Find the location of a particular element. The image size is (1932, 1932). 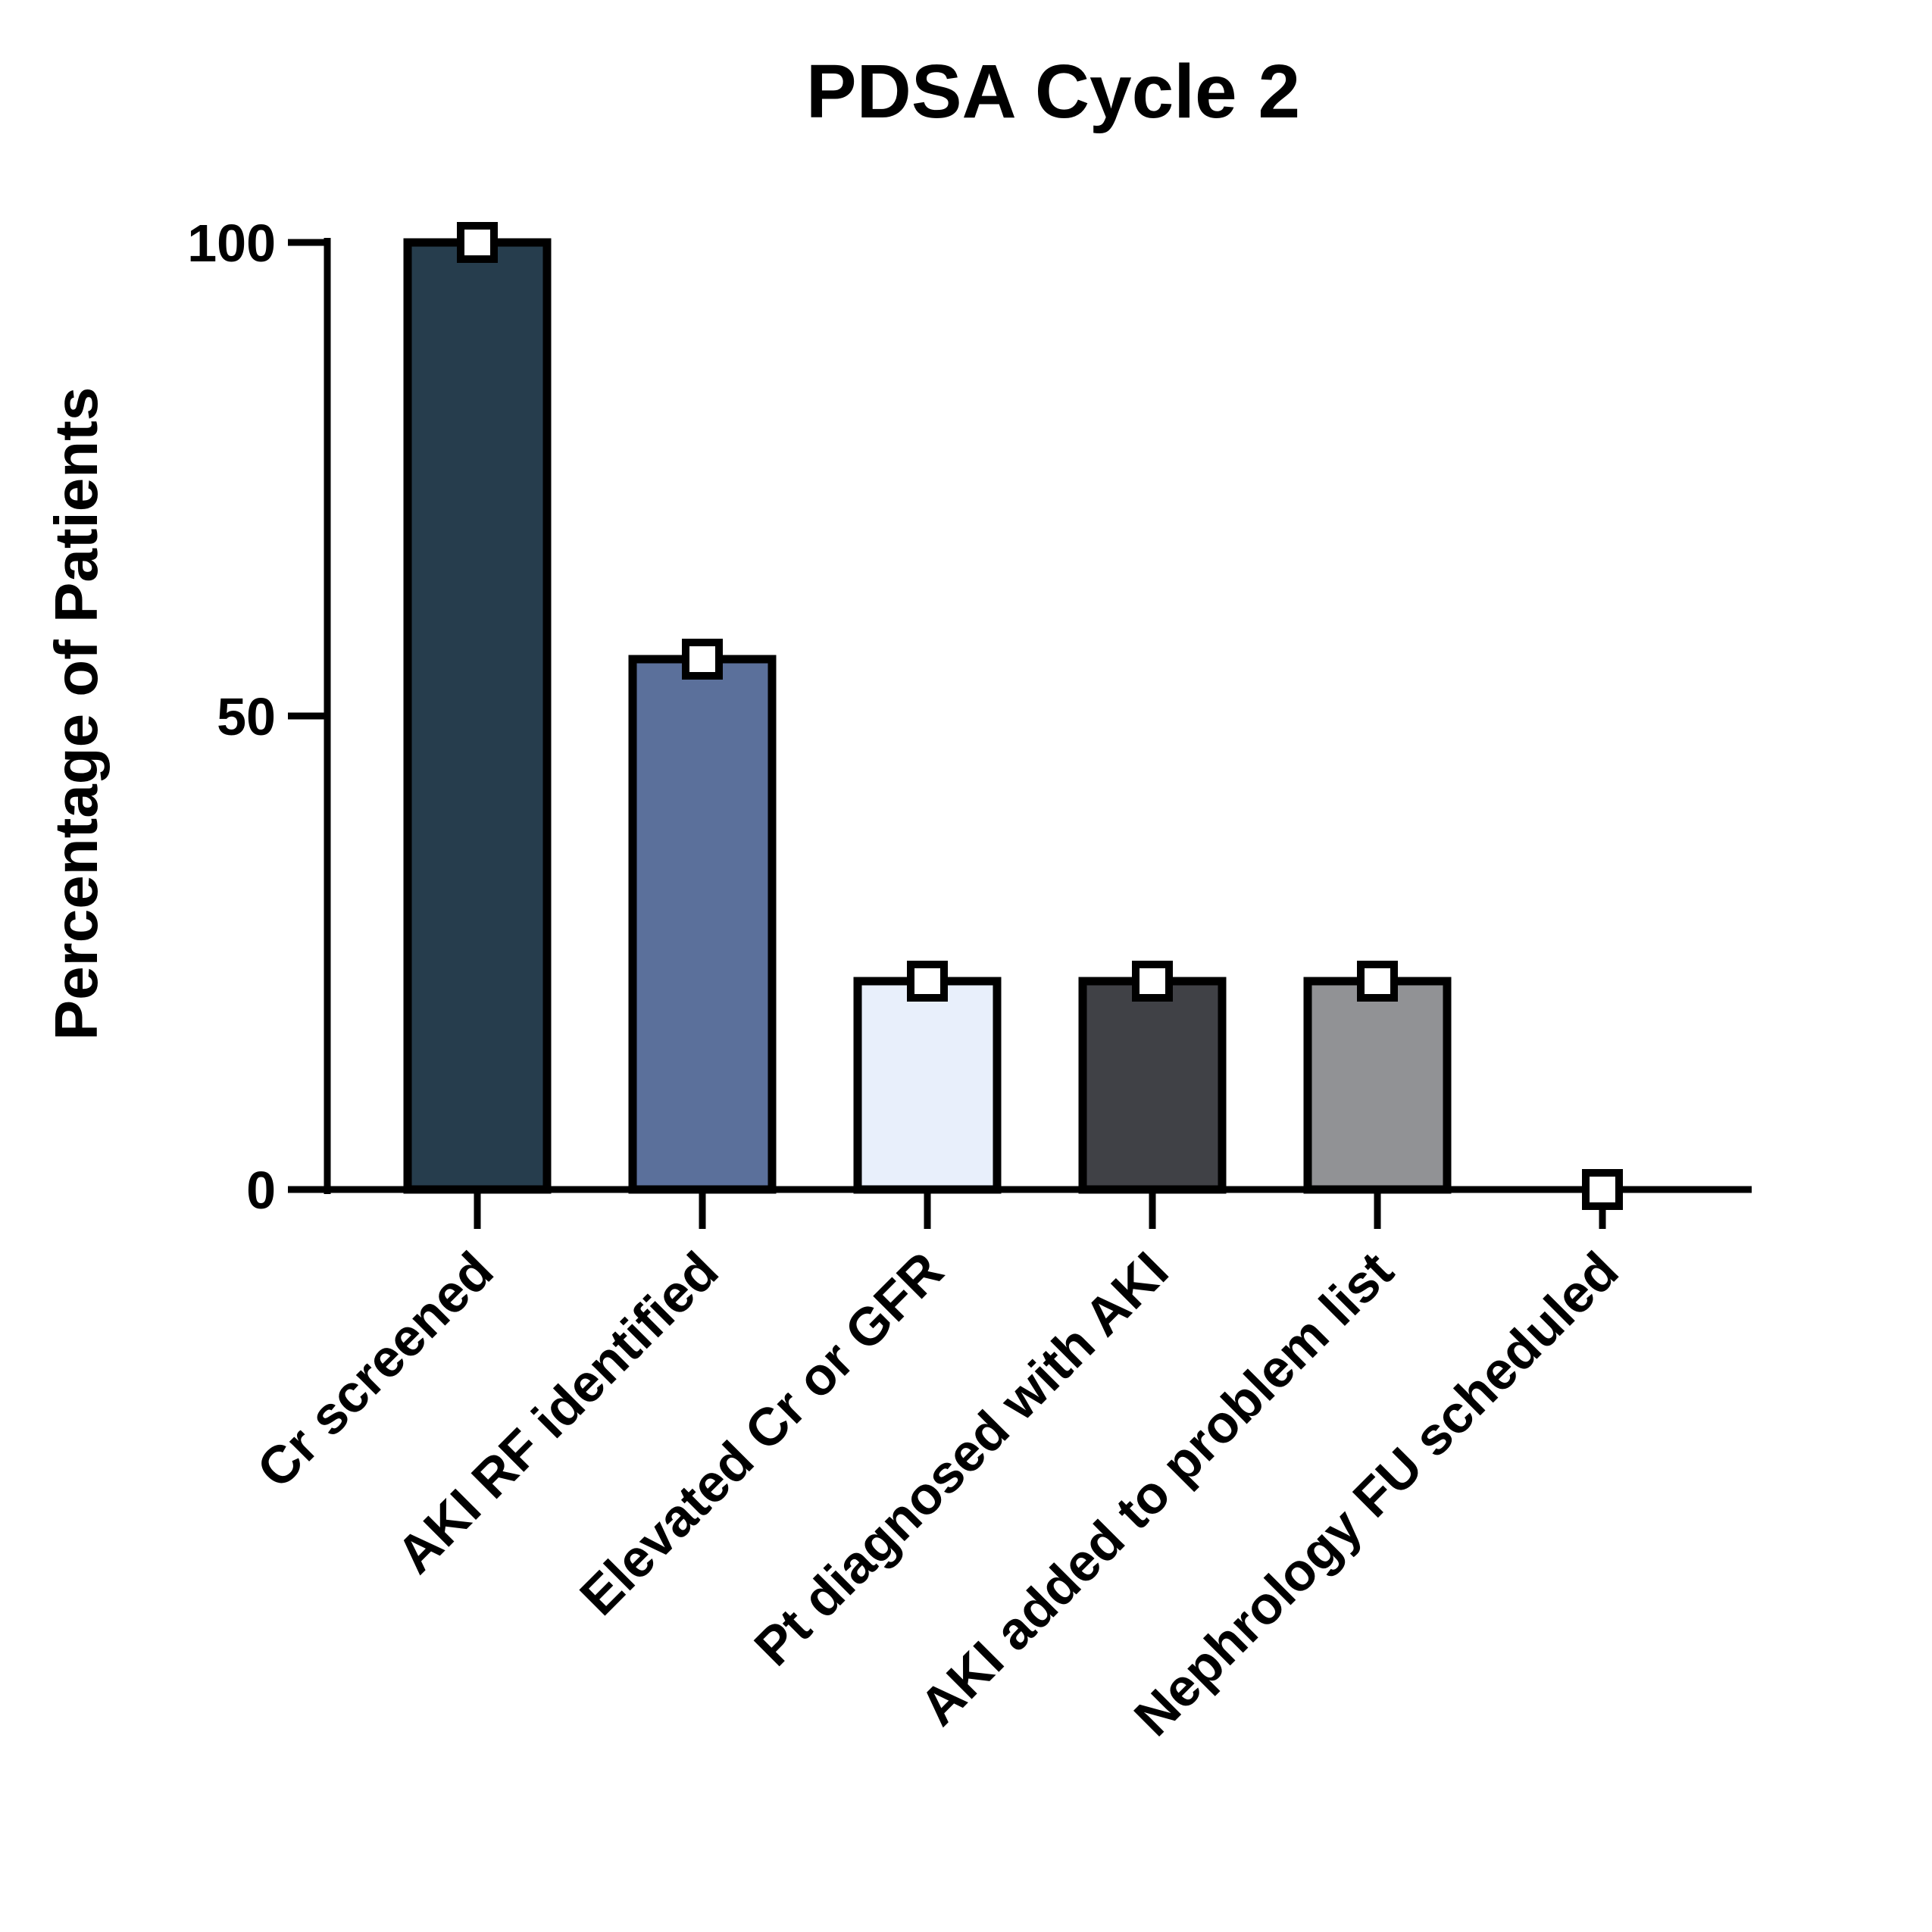

x-tick-label: AKI added to problem list is located at coordinates (1156, 1488).